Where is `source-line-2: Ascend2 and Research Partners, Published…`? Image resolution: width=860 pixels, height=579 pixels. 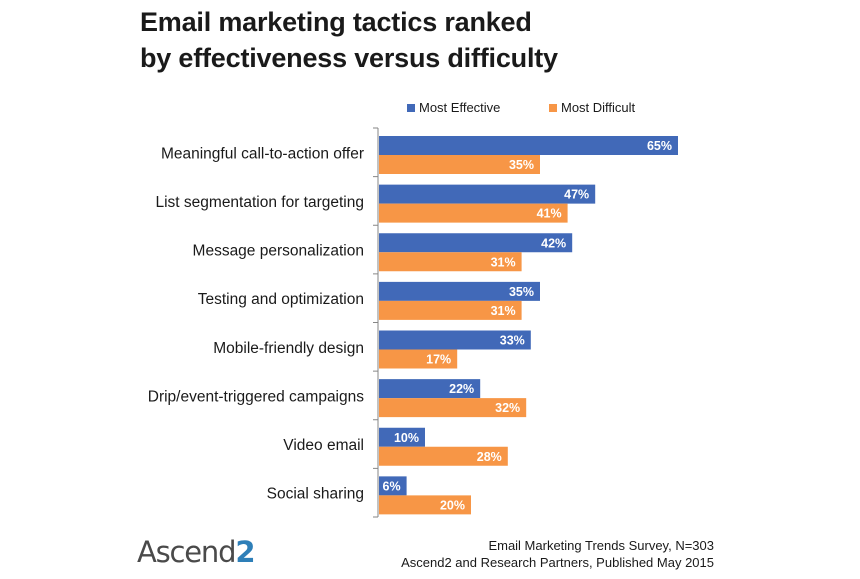 source-line-2: Ascend2 and Research Partners, Published… is located at coordinates (557, 562).